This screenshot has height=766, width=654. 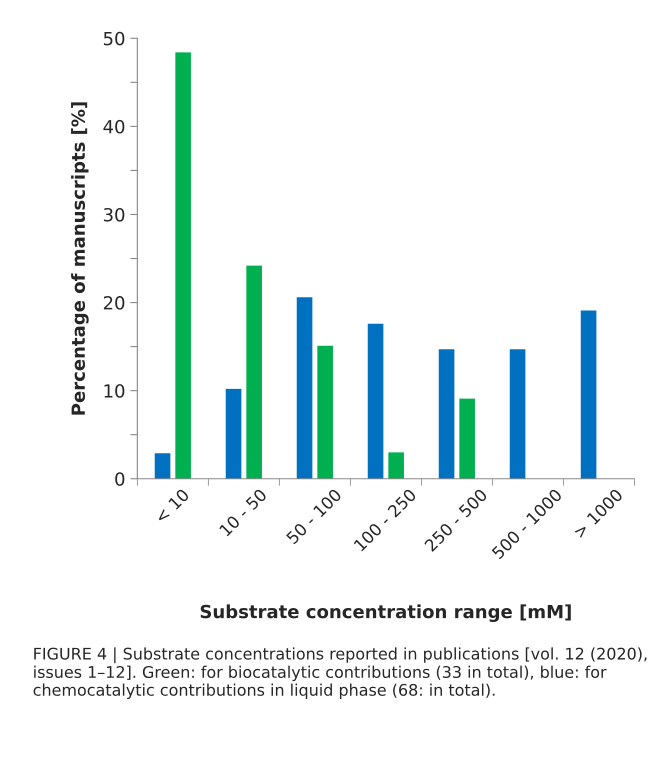 I want to click on y-tick-label: 0, so click(x=119, y=479).